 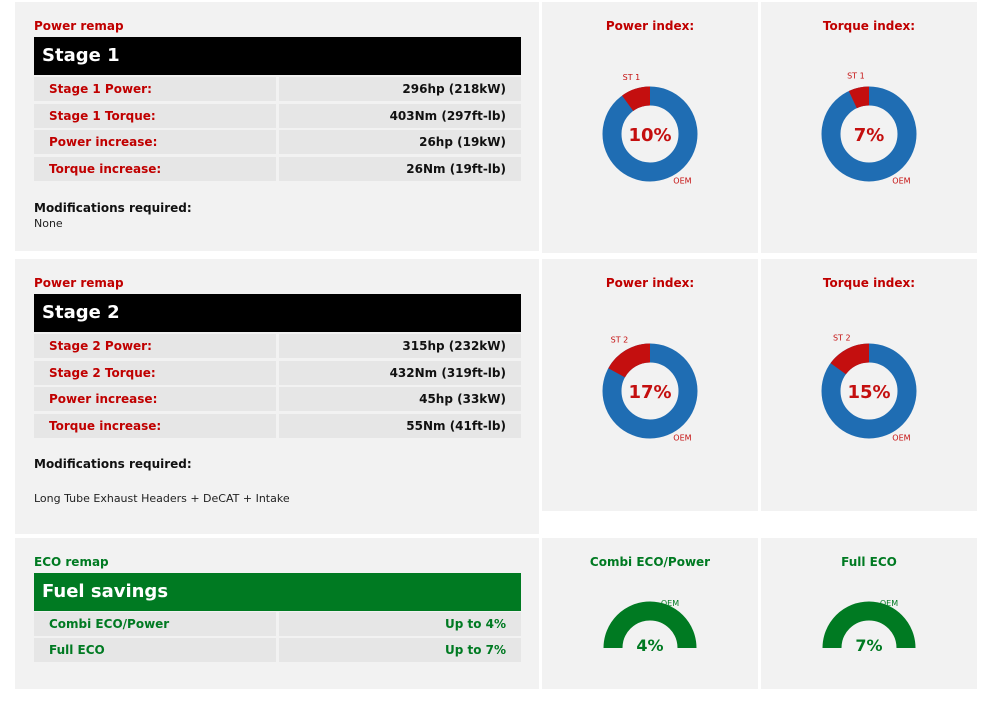 I want to click on stage1-power-index-panel: Power index: 10% ST 1 OEM, so click(x=650, y=127).